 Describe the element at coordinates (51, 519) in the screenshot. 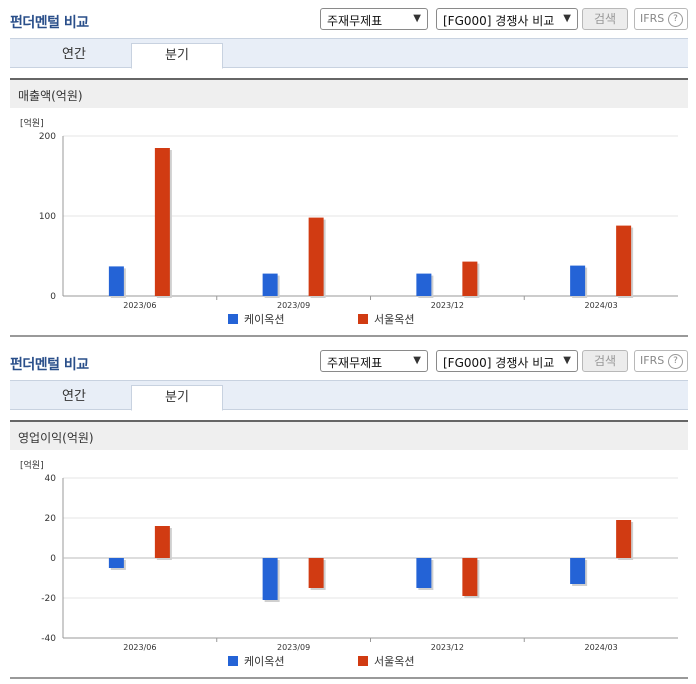

I see `y-tick-label: 20` at that location.